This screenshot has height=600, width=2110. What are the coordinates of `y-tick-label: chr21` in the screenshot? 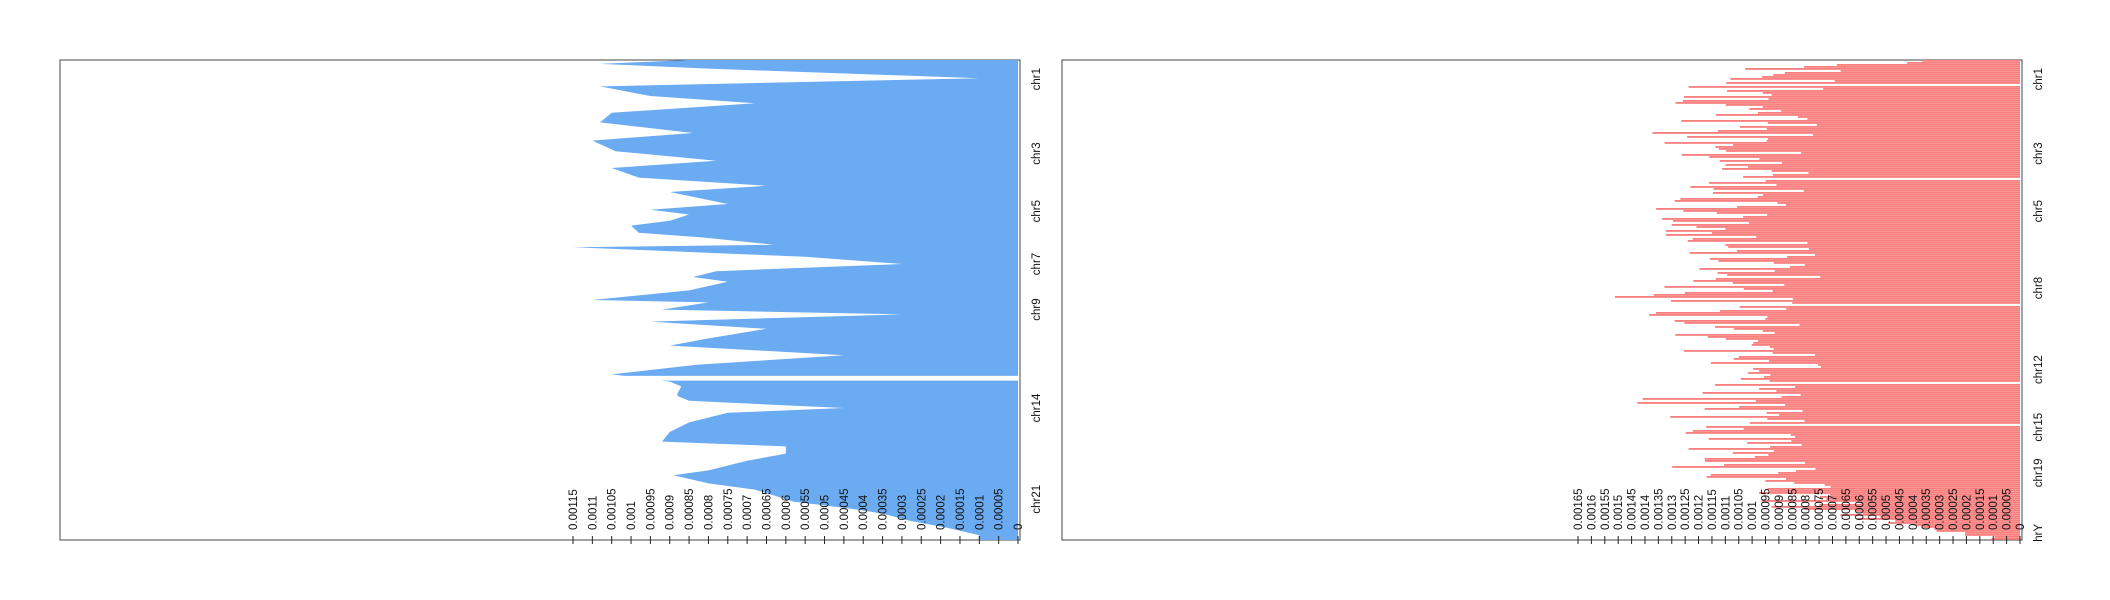 It's located at (1037, 499).